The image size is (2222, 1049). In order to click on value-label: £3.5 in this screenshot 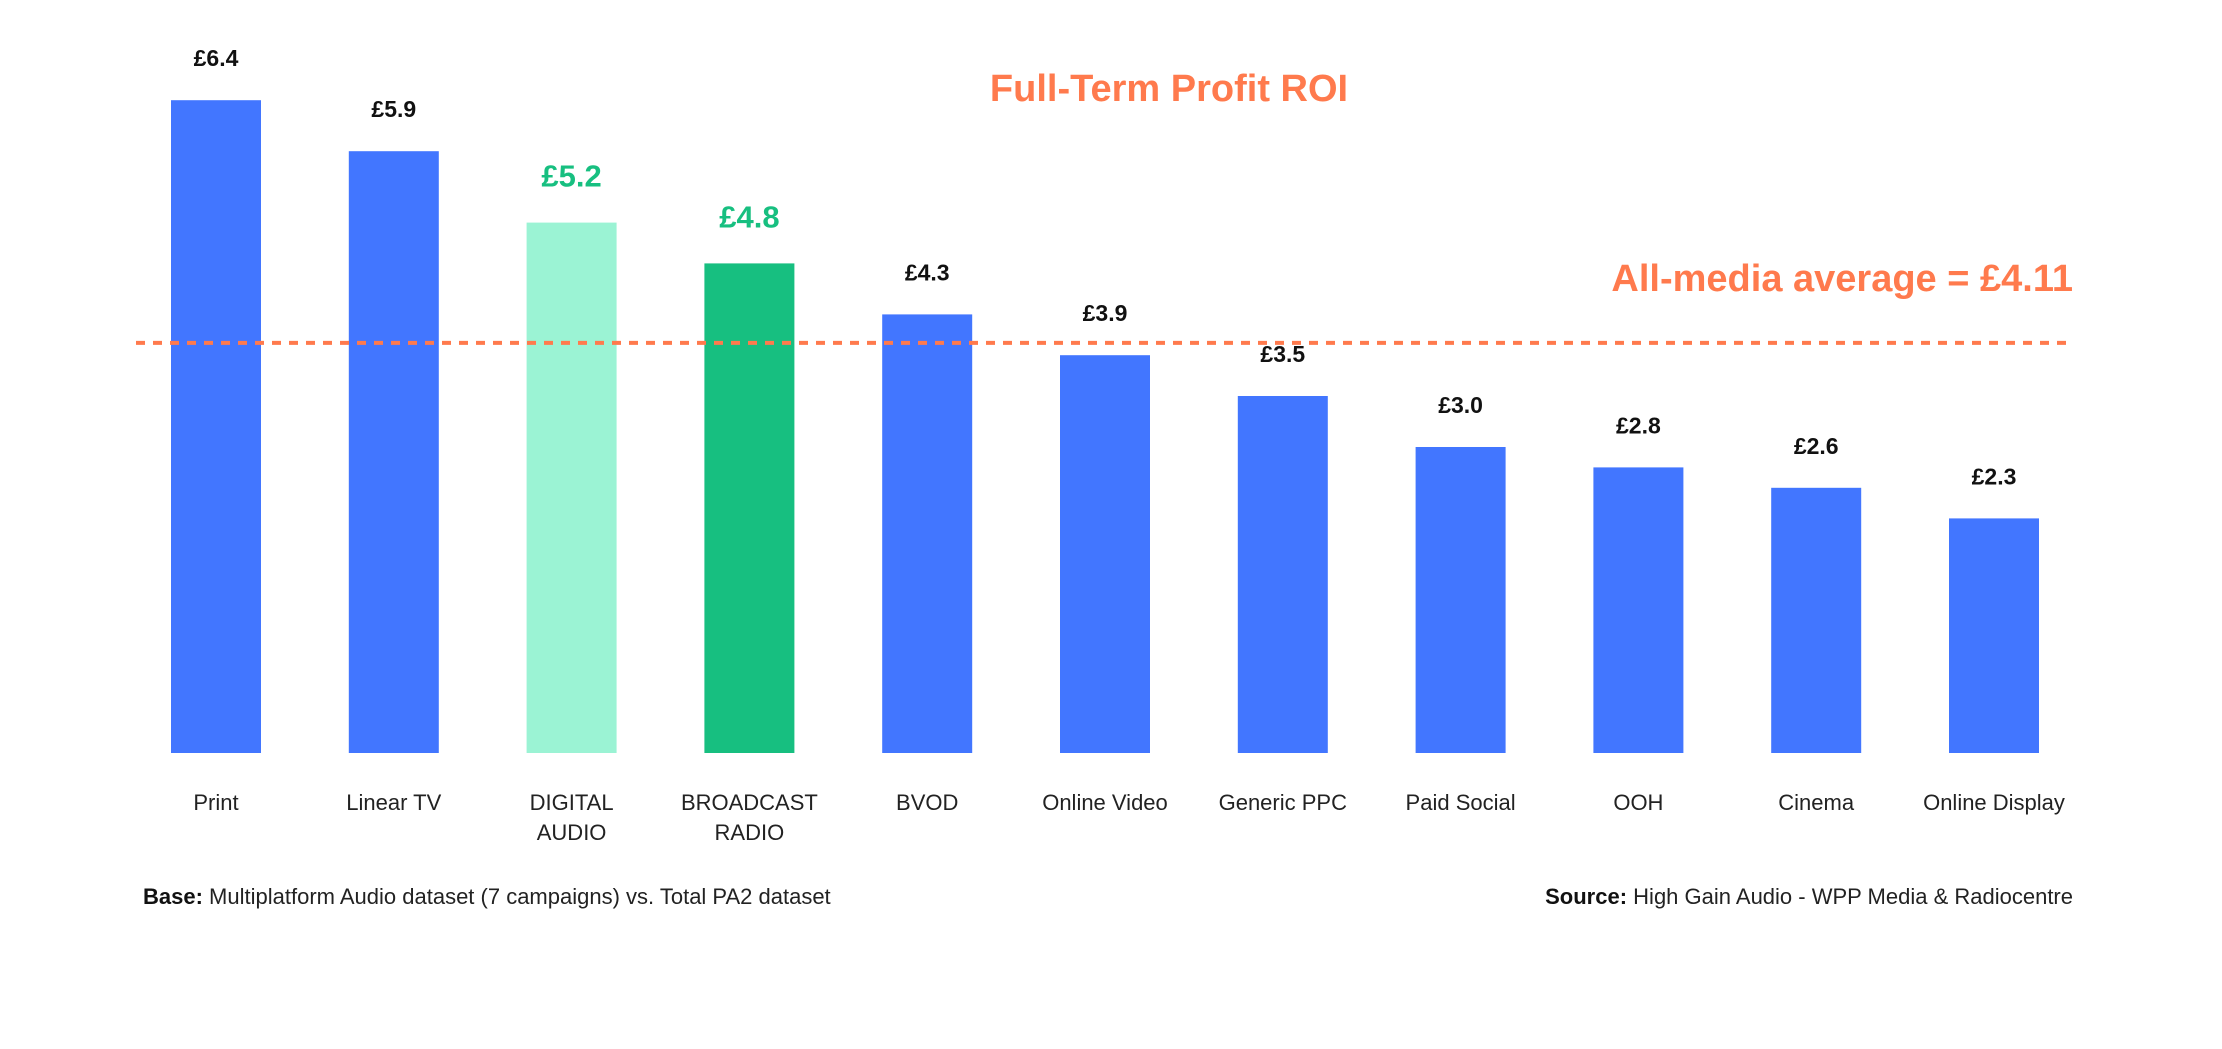, I will do `click(1282, 354)`.